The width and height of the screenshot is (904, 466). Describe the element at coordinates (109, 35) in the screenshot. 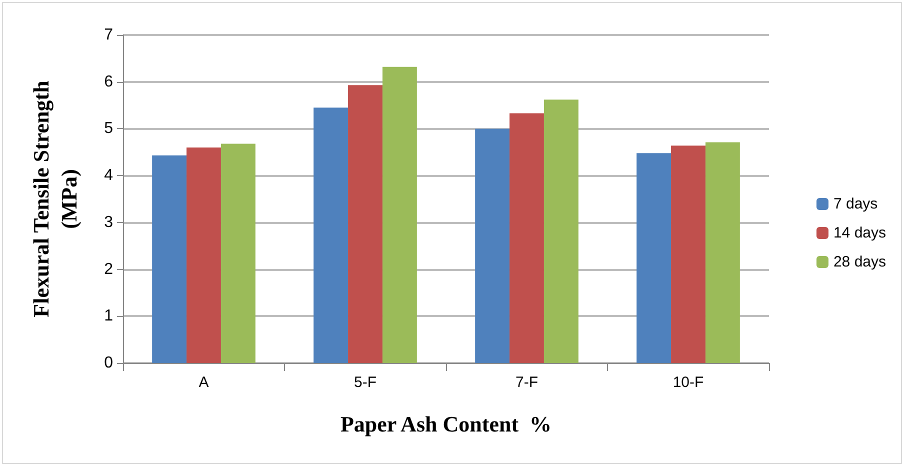

I see `y-tick-label: 7` at that location.